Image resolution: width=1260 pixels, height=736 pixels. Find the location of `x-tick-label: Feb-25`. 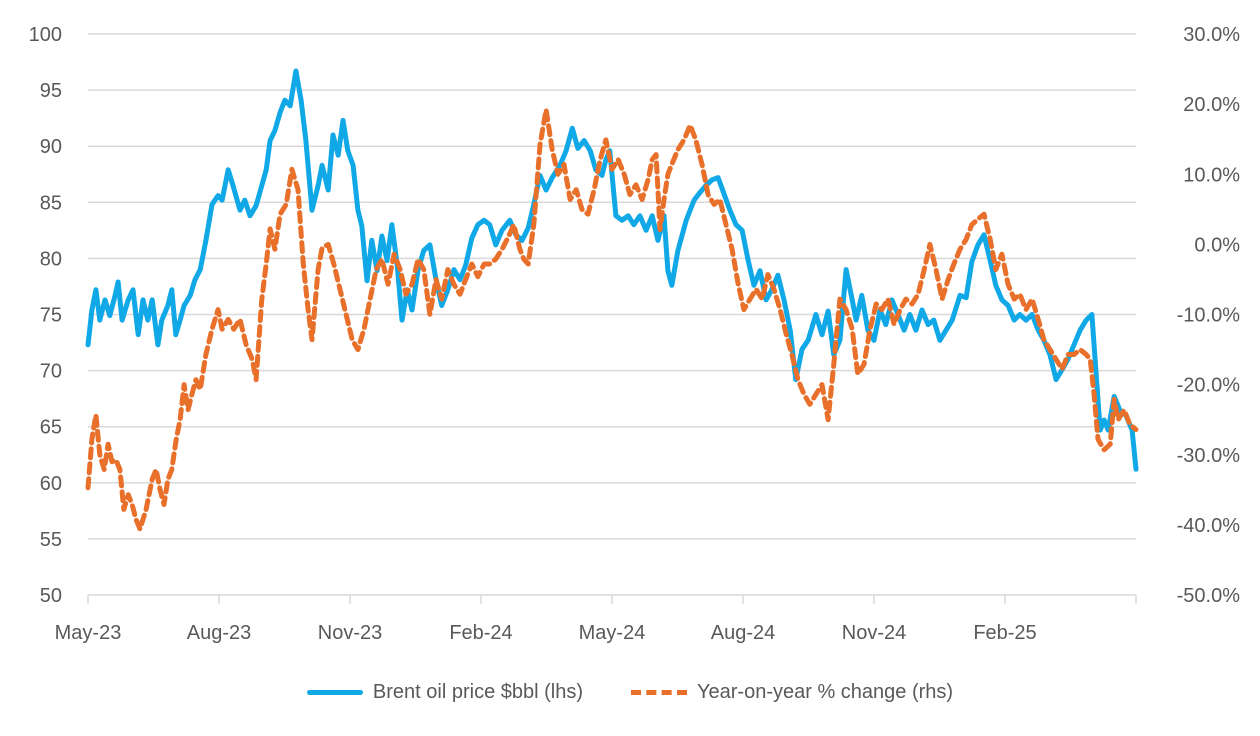

x-tick-label: Feb-25 is located at coordinates (1004, 633).